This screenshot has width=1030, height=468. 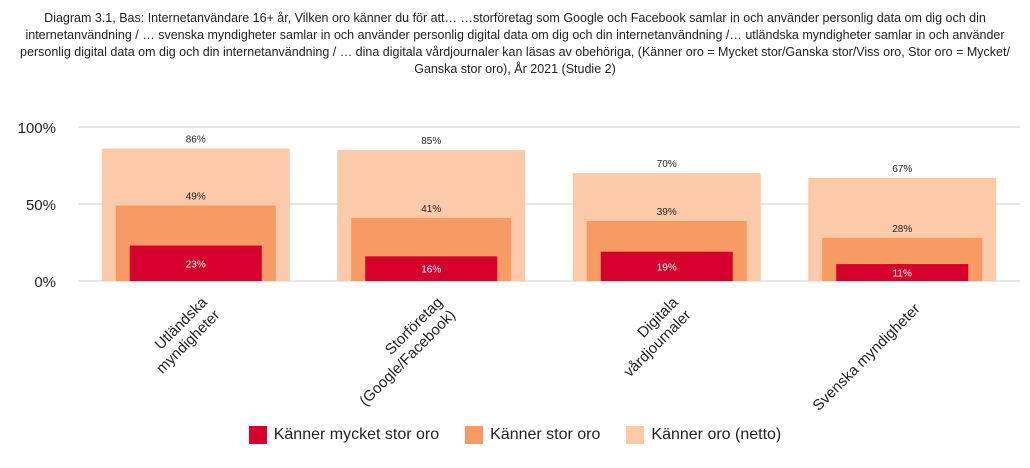 I want to click on legend-label: Känner mycket stor oro, so click(x=356, y=434).